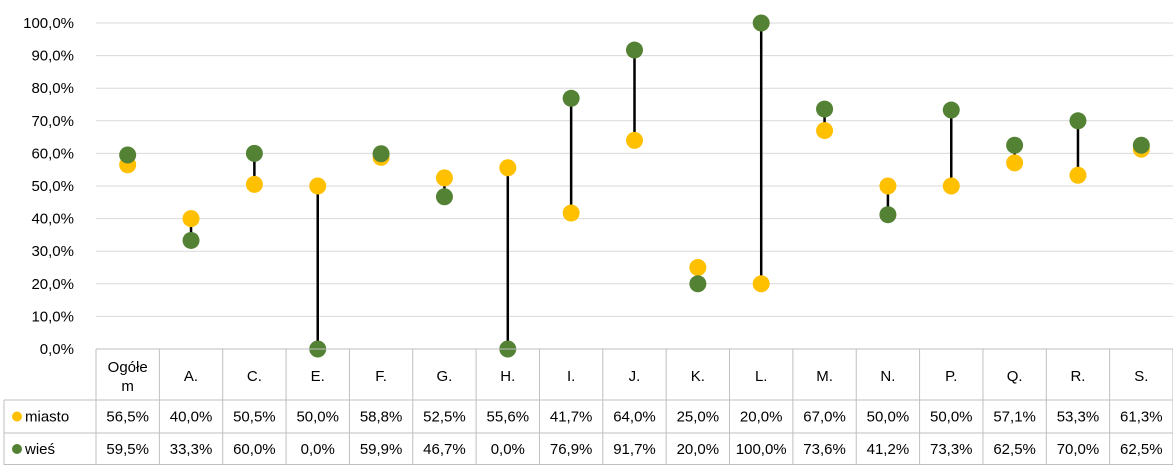  What do you see at coordinates (381, 449) in the screenshot?
I see `data-label-wies: 59,9%` at bounding box center [381, 449].